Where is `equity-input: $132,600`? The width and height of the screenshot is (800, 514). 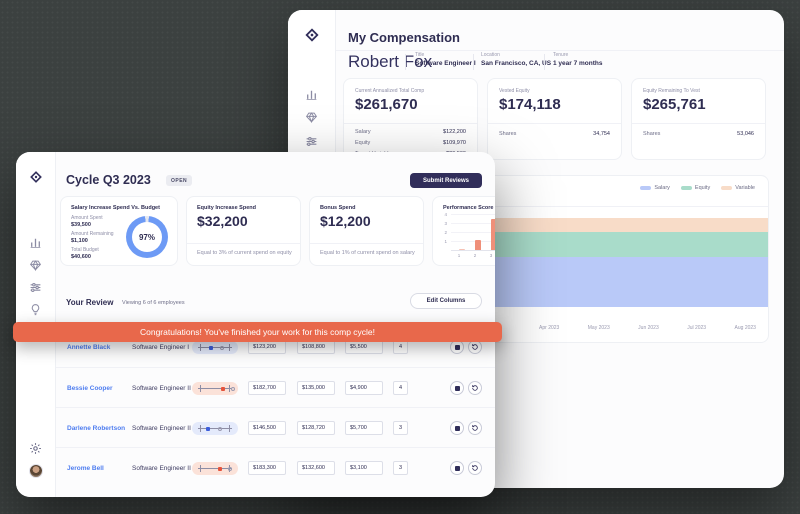 equity-input: $132,600 is located at coordinates (316, 468).